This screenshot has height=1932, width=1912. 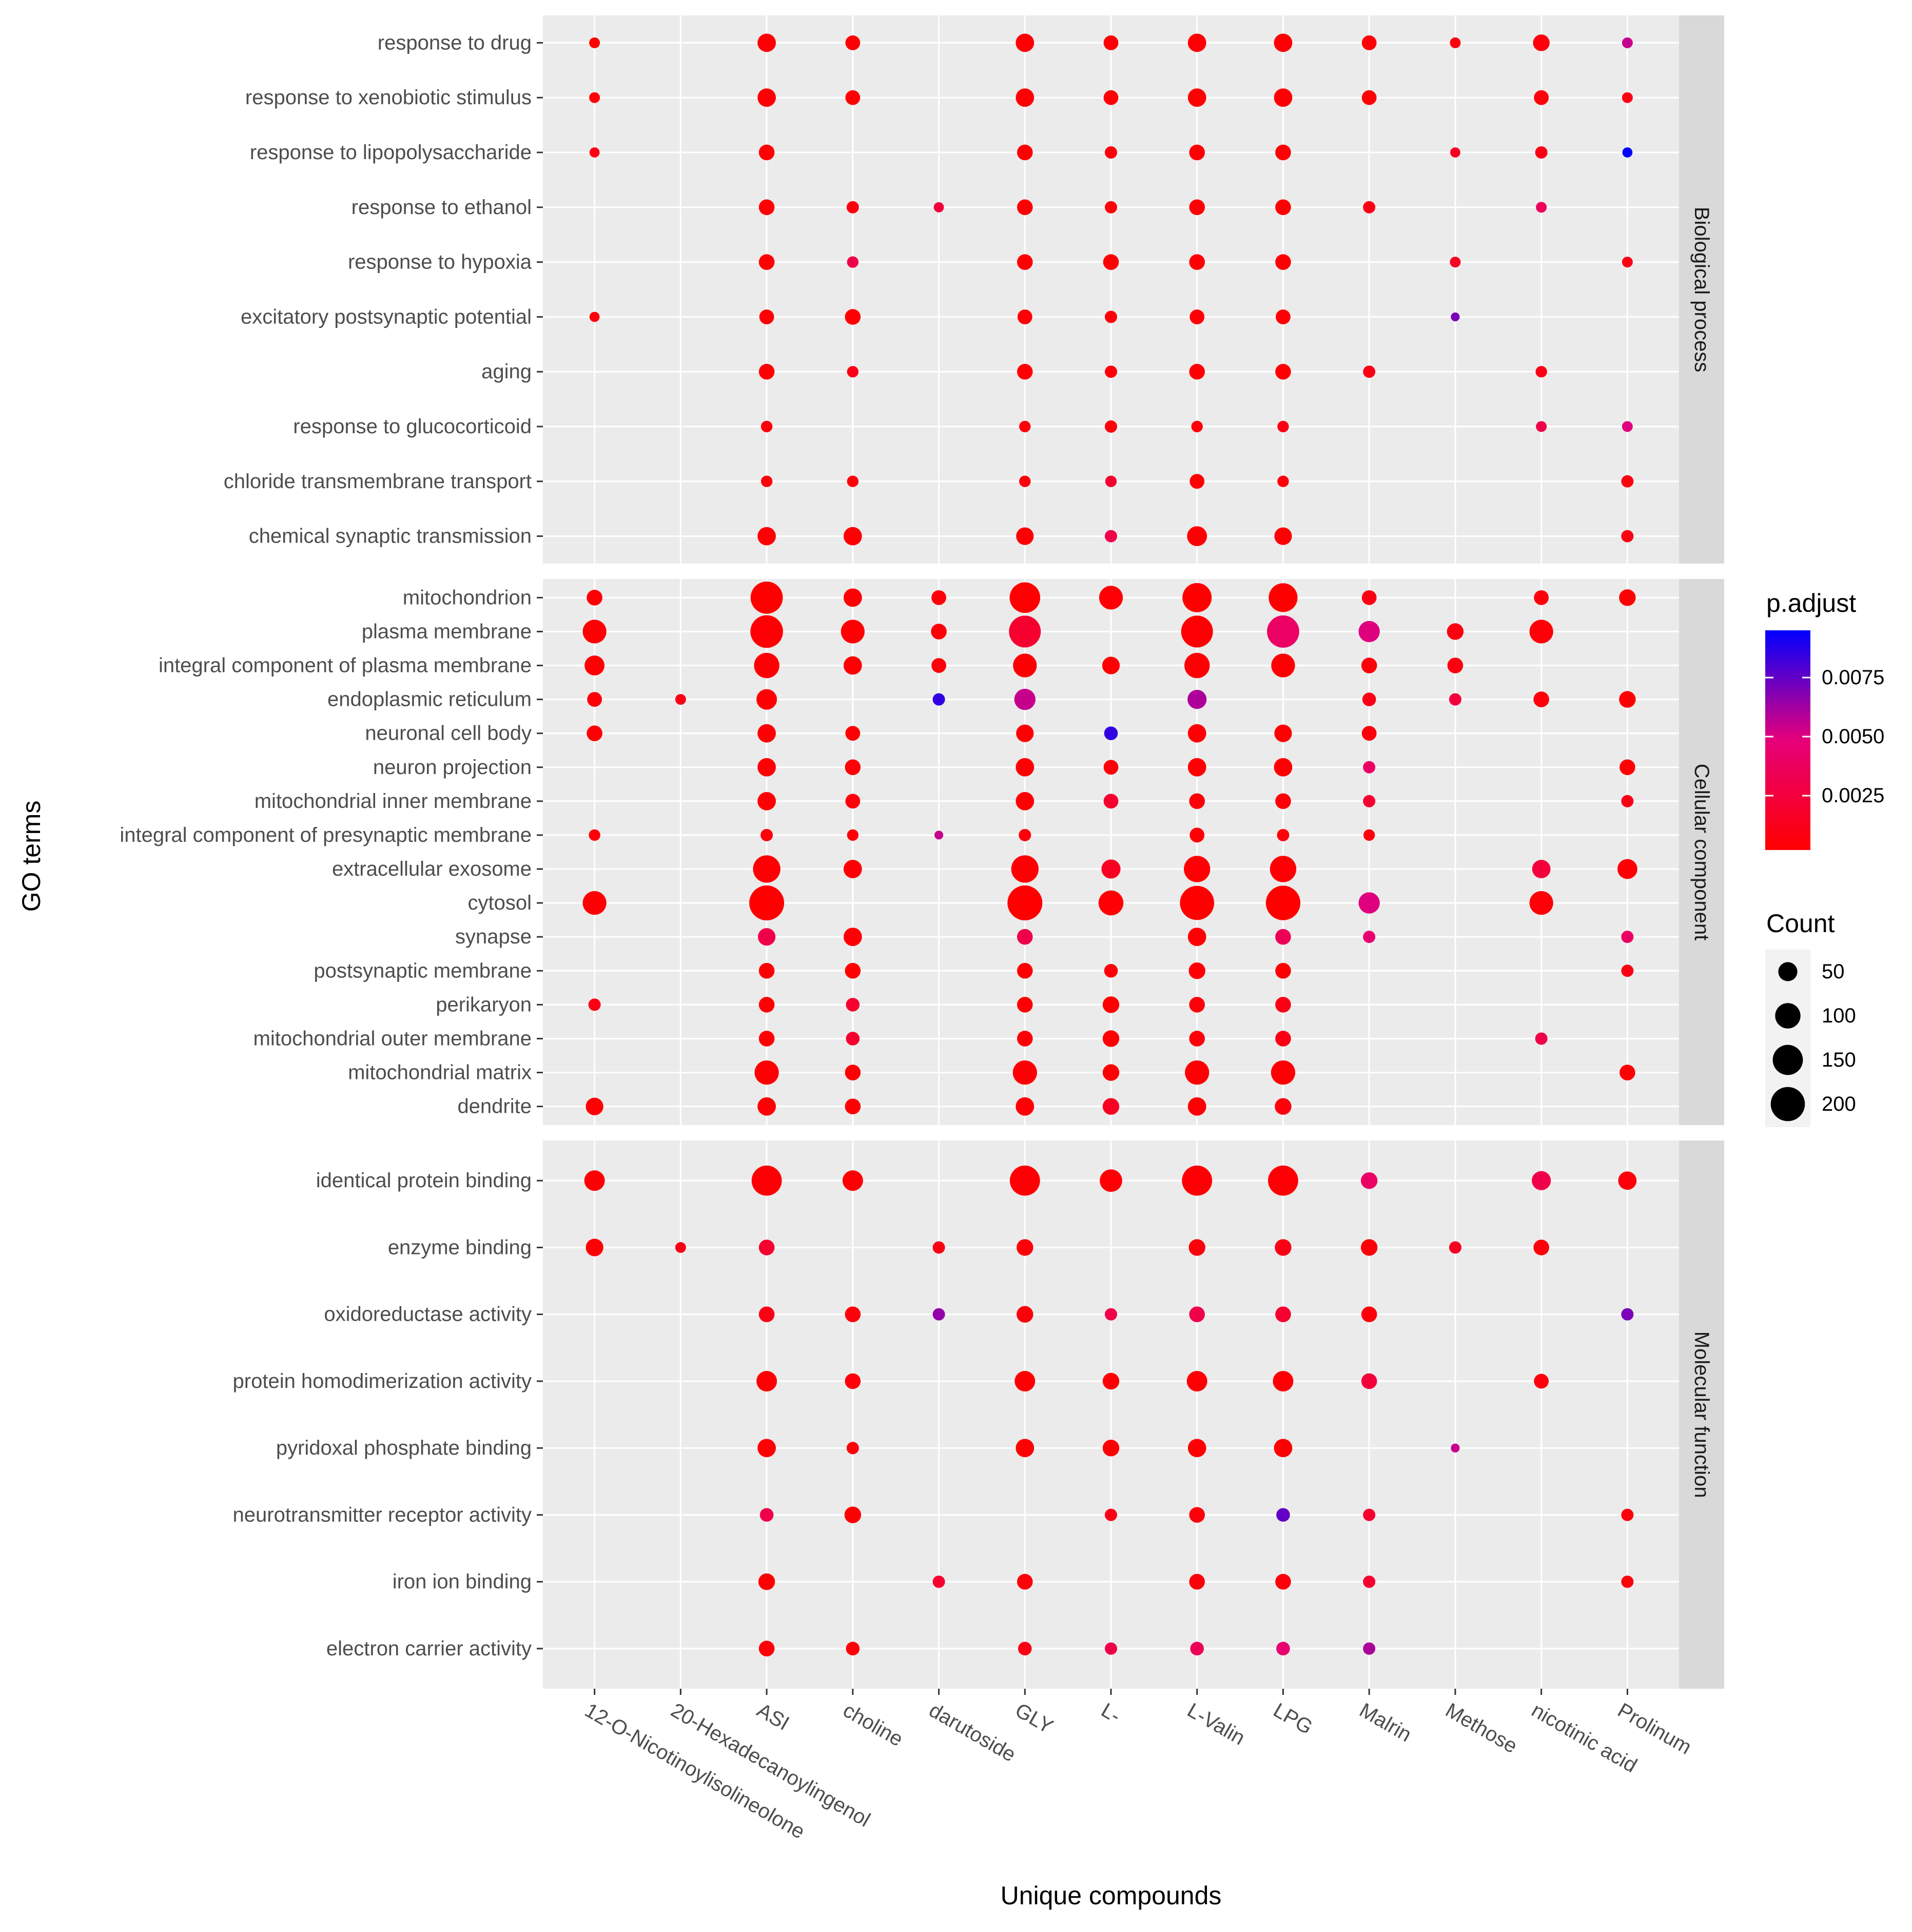 What do you see at coordinates (1025, 42) in the screenshot?
I see `point-response-to-drug-gly` at bounding box center [1025, 42].